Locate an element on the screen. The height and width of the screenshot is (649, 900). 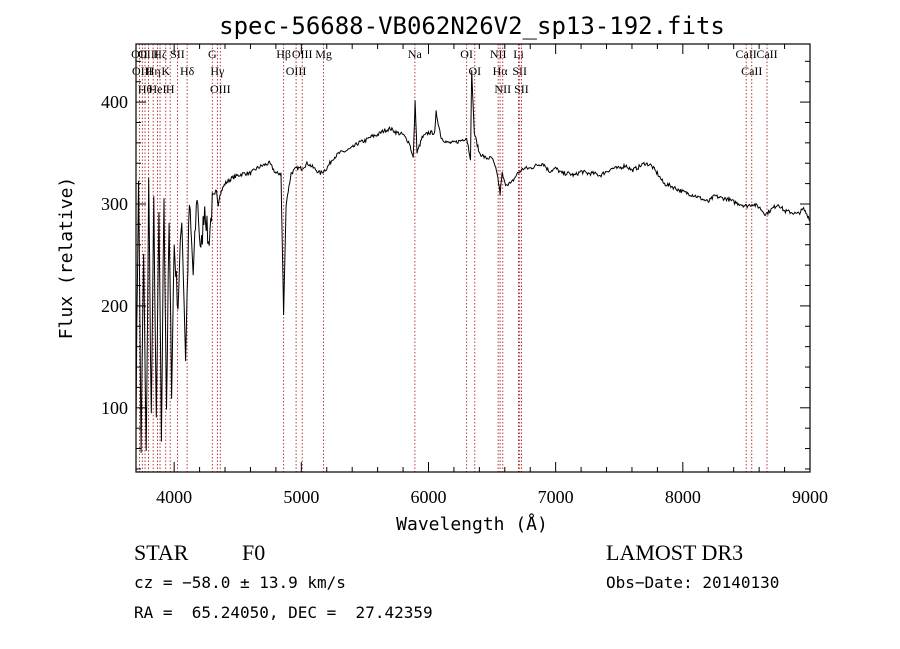
line-marker-label: Hγ is located at coordinates (217, 71).